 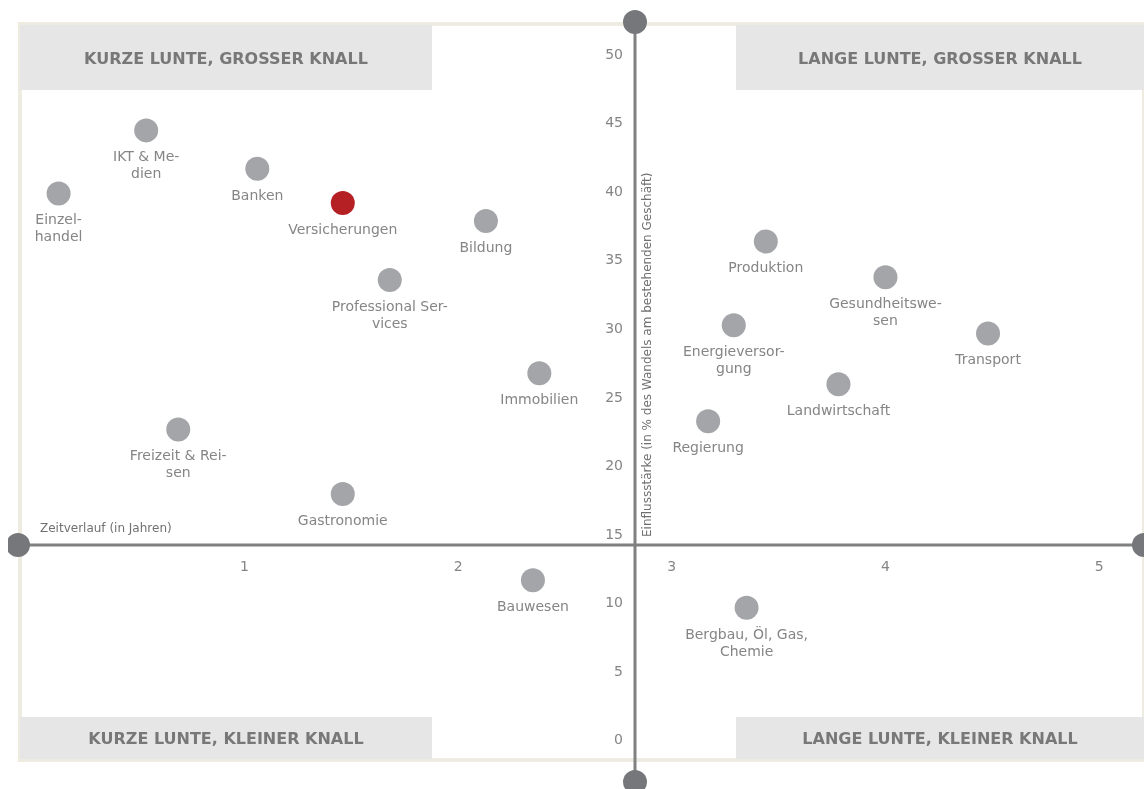 I want to click on annotation: LANGE LUNTE, GROSSER KNALL, so click(x=940, y=58).